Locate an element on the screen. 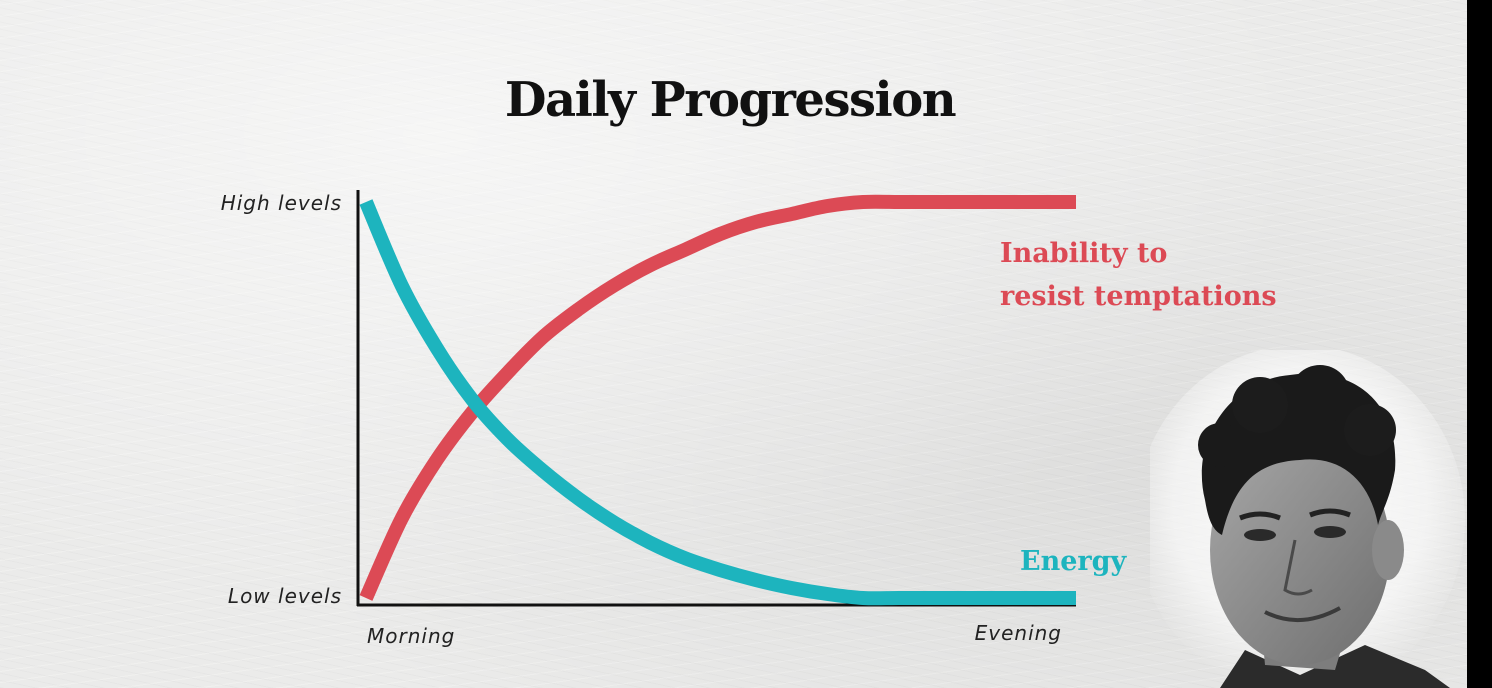 The height and width of the screenshot is (688, 1492). series-label-energy: Energy is located at coordinates (1073, 561).